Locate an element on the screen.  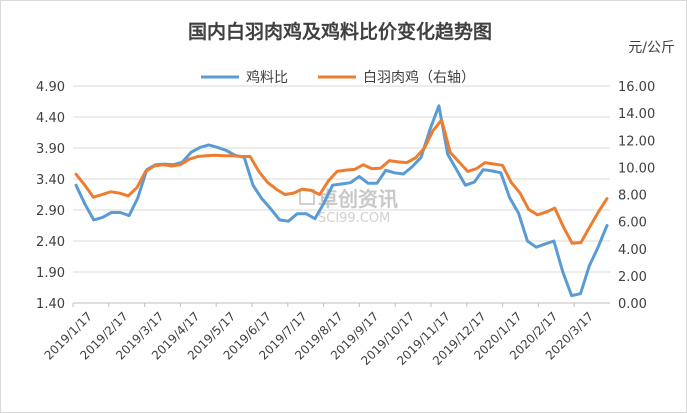
left-axis-tick-label: 2.40 is located at coordinates (50, 242).